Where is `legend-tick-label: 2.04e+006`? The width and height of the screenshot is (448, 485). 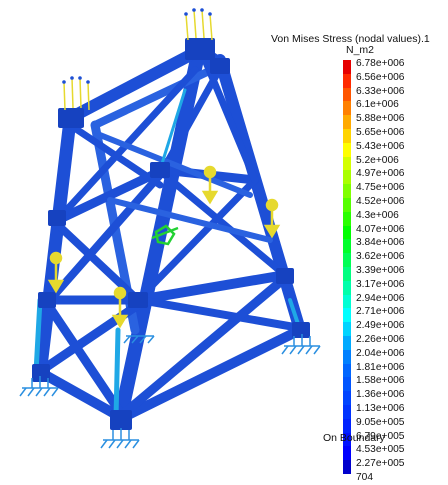
legend-tick-label: 2.04e+006 is located at coordinates (380, 353).